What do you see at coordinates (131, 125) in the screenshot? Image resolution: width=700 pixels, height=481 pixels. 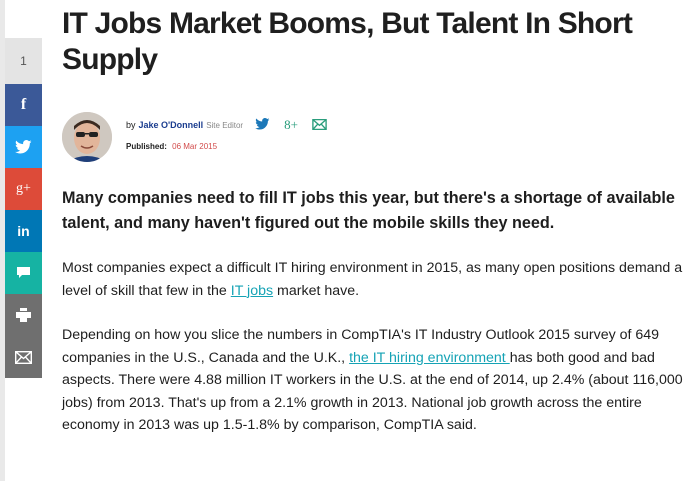 I see `byline-prefix: by` at bounding box center [131, 125].